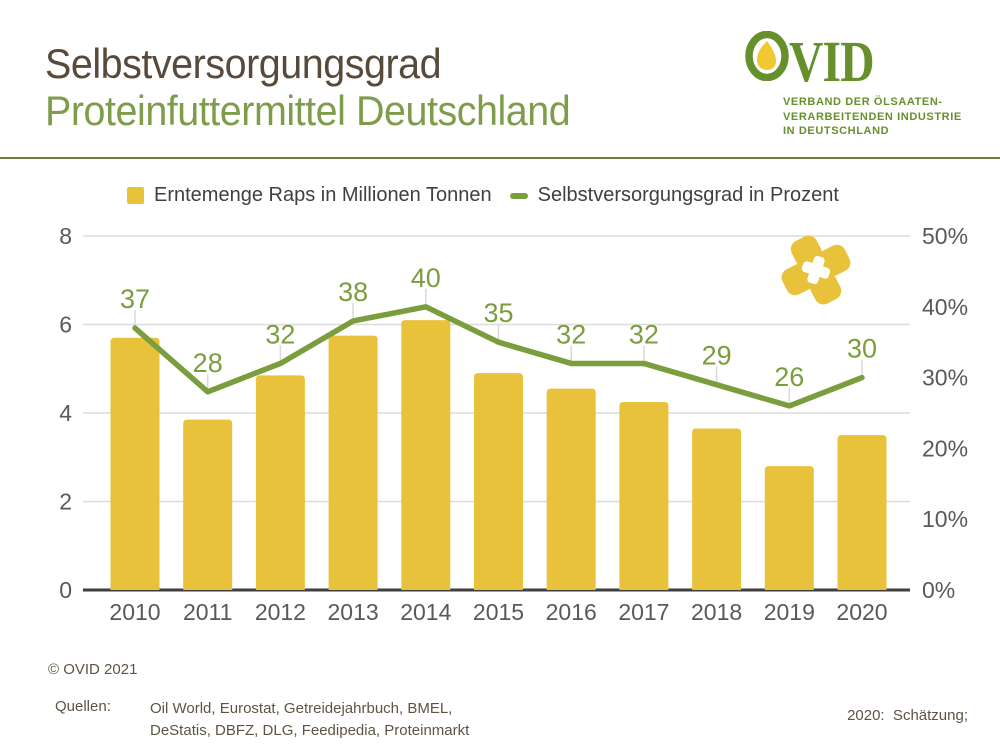 The image size is (1000, 750). I want to click on bar-2017, so click(644, 495).